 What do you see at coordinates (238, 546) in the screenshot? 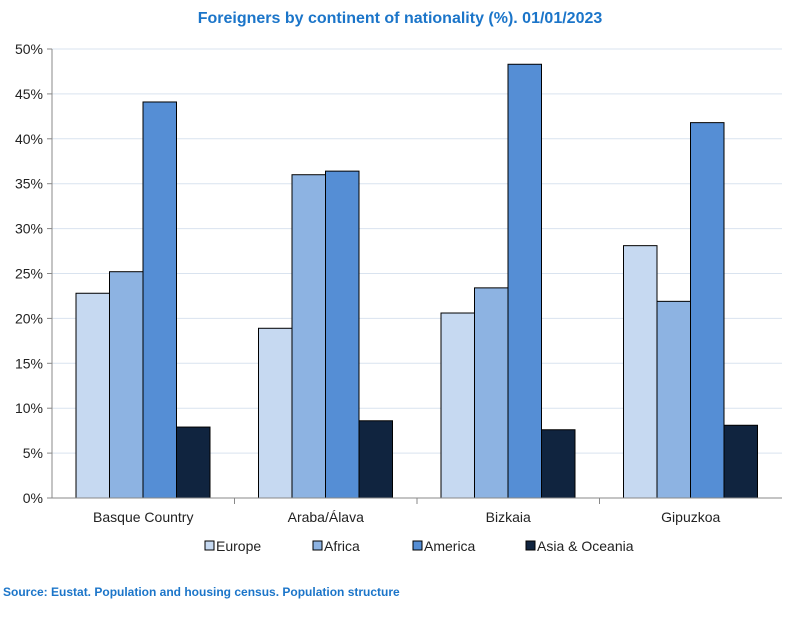
I see `legend-label: Europe` at bounding box center [238, 546].